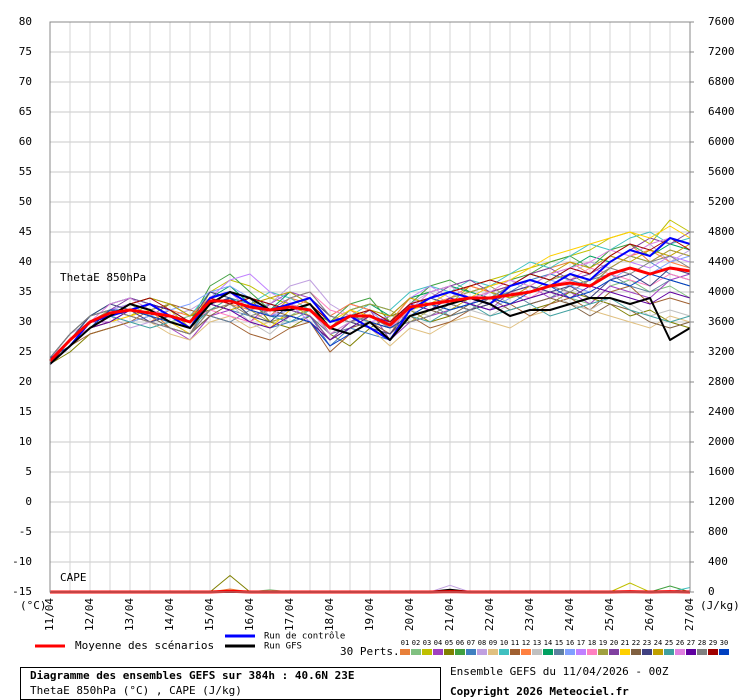 This screenshot has width=740, height=700. Describe the element at coordinates (548, 643) in the screenshot. I see `legend-label: 14` at that location.